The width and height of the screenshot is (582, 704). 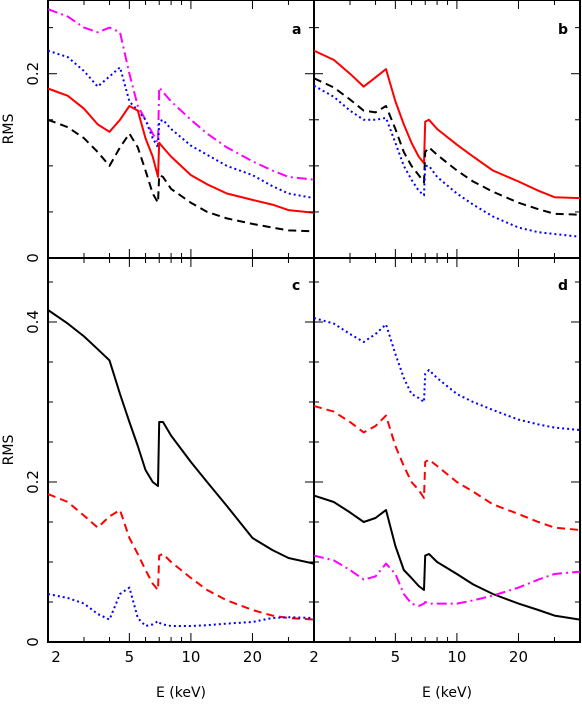 What do you see at coordinates (56, 657) in the screenshot?
I see `panel-c-xtick-label: 2` at bounding box center [56, 657].